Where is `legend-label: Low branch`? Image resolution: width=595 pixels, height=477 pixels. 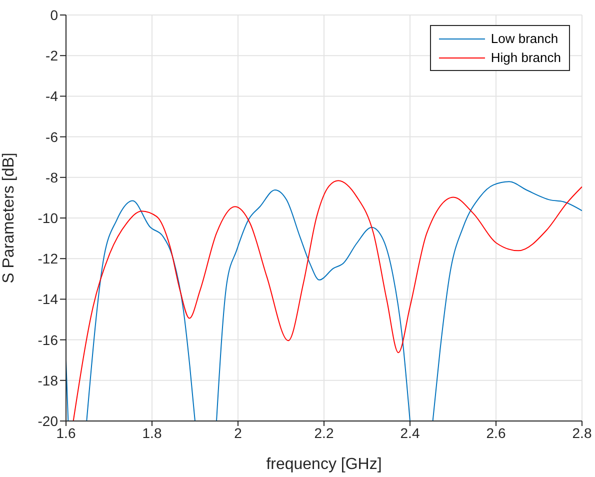
legend-label: Low branch is located at coordinates (524, 39).